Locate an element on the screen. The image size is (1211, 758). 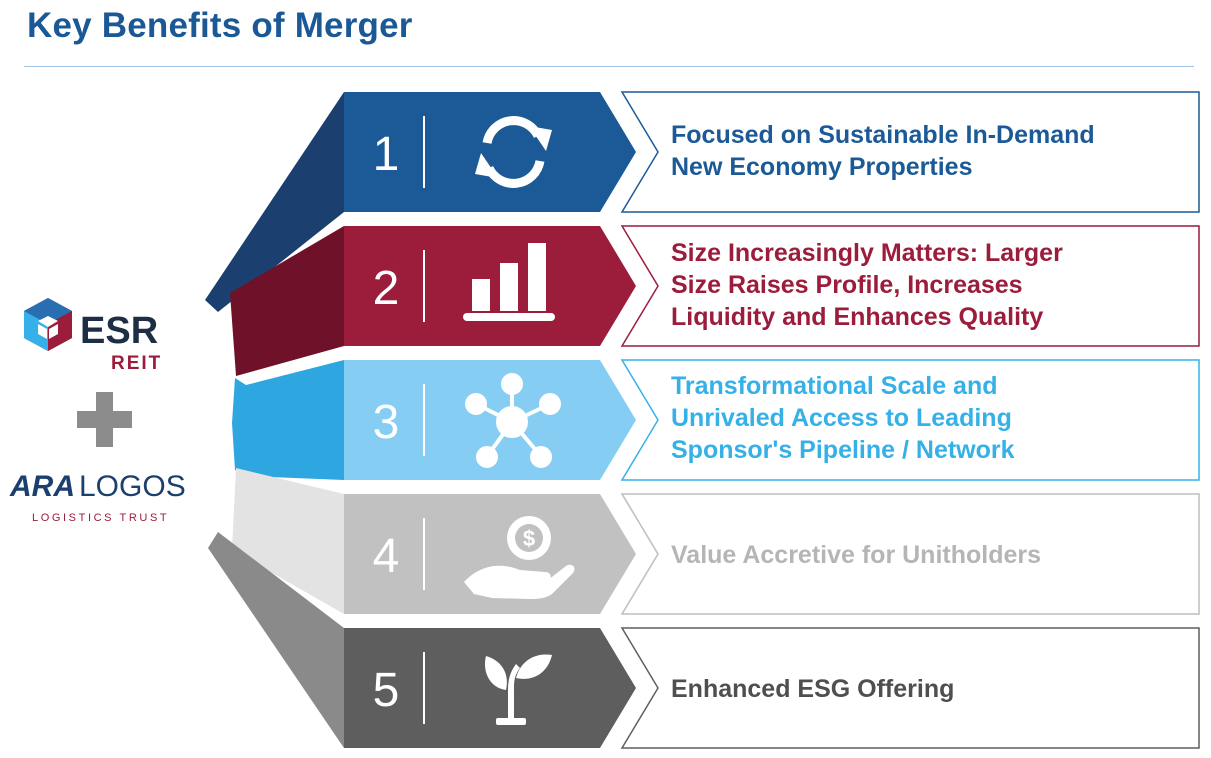
esr-reit-logo: ESR REIT is located at coordinates (93, 336).